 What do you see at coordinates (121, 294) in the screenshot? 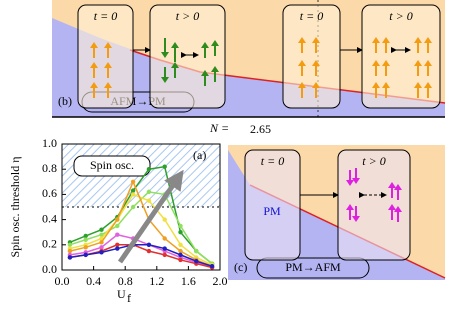
I see `x-label: U` at bounding box center [121, 294].